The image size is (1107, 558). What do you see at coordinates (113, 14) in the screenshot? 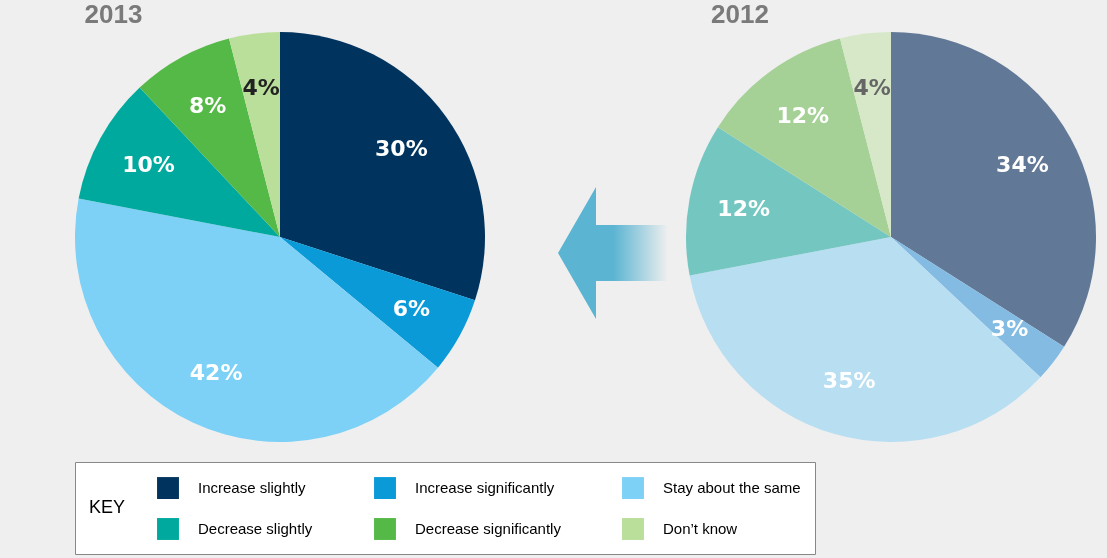
I see `chart-title: 2013` at bounding box center [113, 14].